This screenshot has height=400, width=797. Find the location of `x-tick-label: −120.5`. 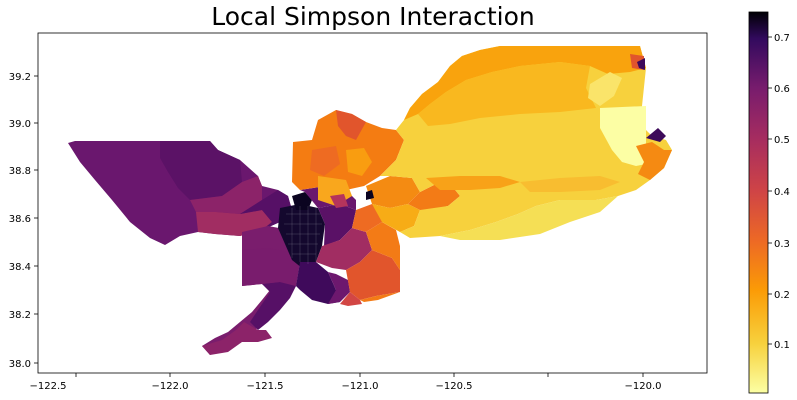

x-tick-label: −120.5 is located at coordinates (453, 386).